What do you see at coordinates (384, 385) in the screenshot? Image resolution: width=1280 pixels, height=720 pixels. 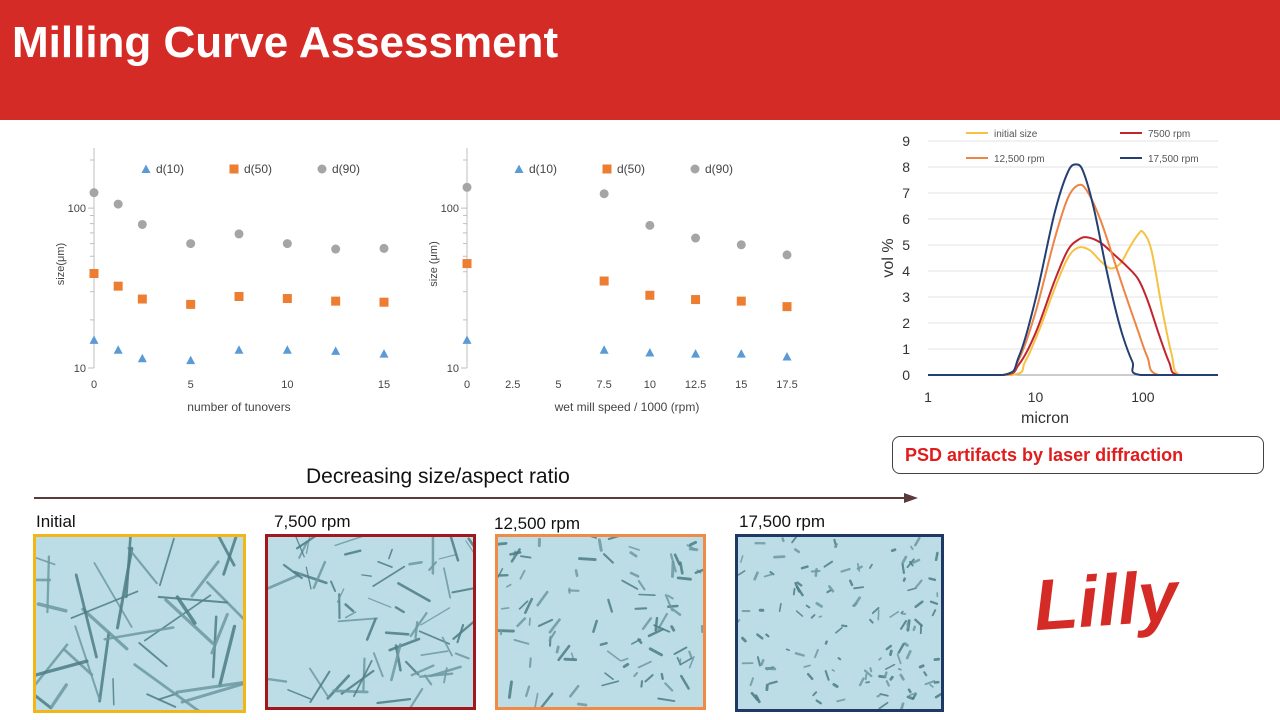 I see `x-tick-label: 15` at bounding box center [384, 385].